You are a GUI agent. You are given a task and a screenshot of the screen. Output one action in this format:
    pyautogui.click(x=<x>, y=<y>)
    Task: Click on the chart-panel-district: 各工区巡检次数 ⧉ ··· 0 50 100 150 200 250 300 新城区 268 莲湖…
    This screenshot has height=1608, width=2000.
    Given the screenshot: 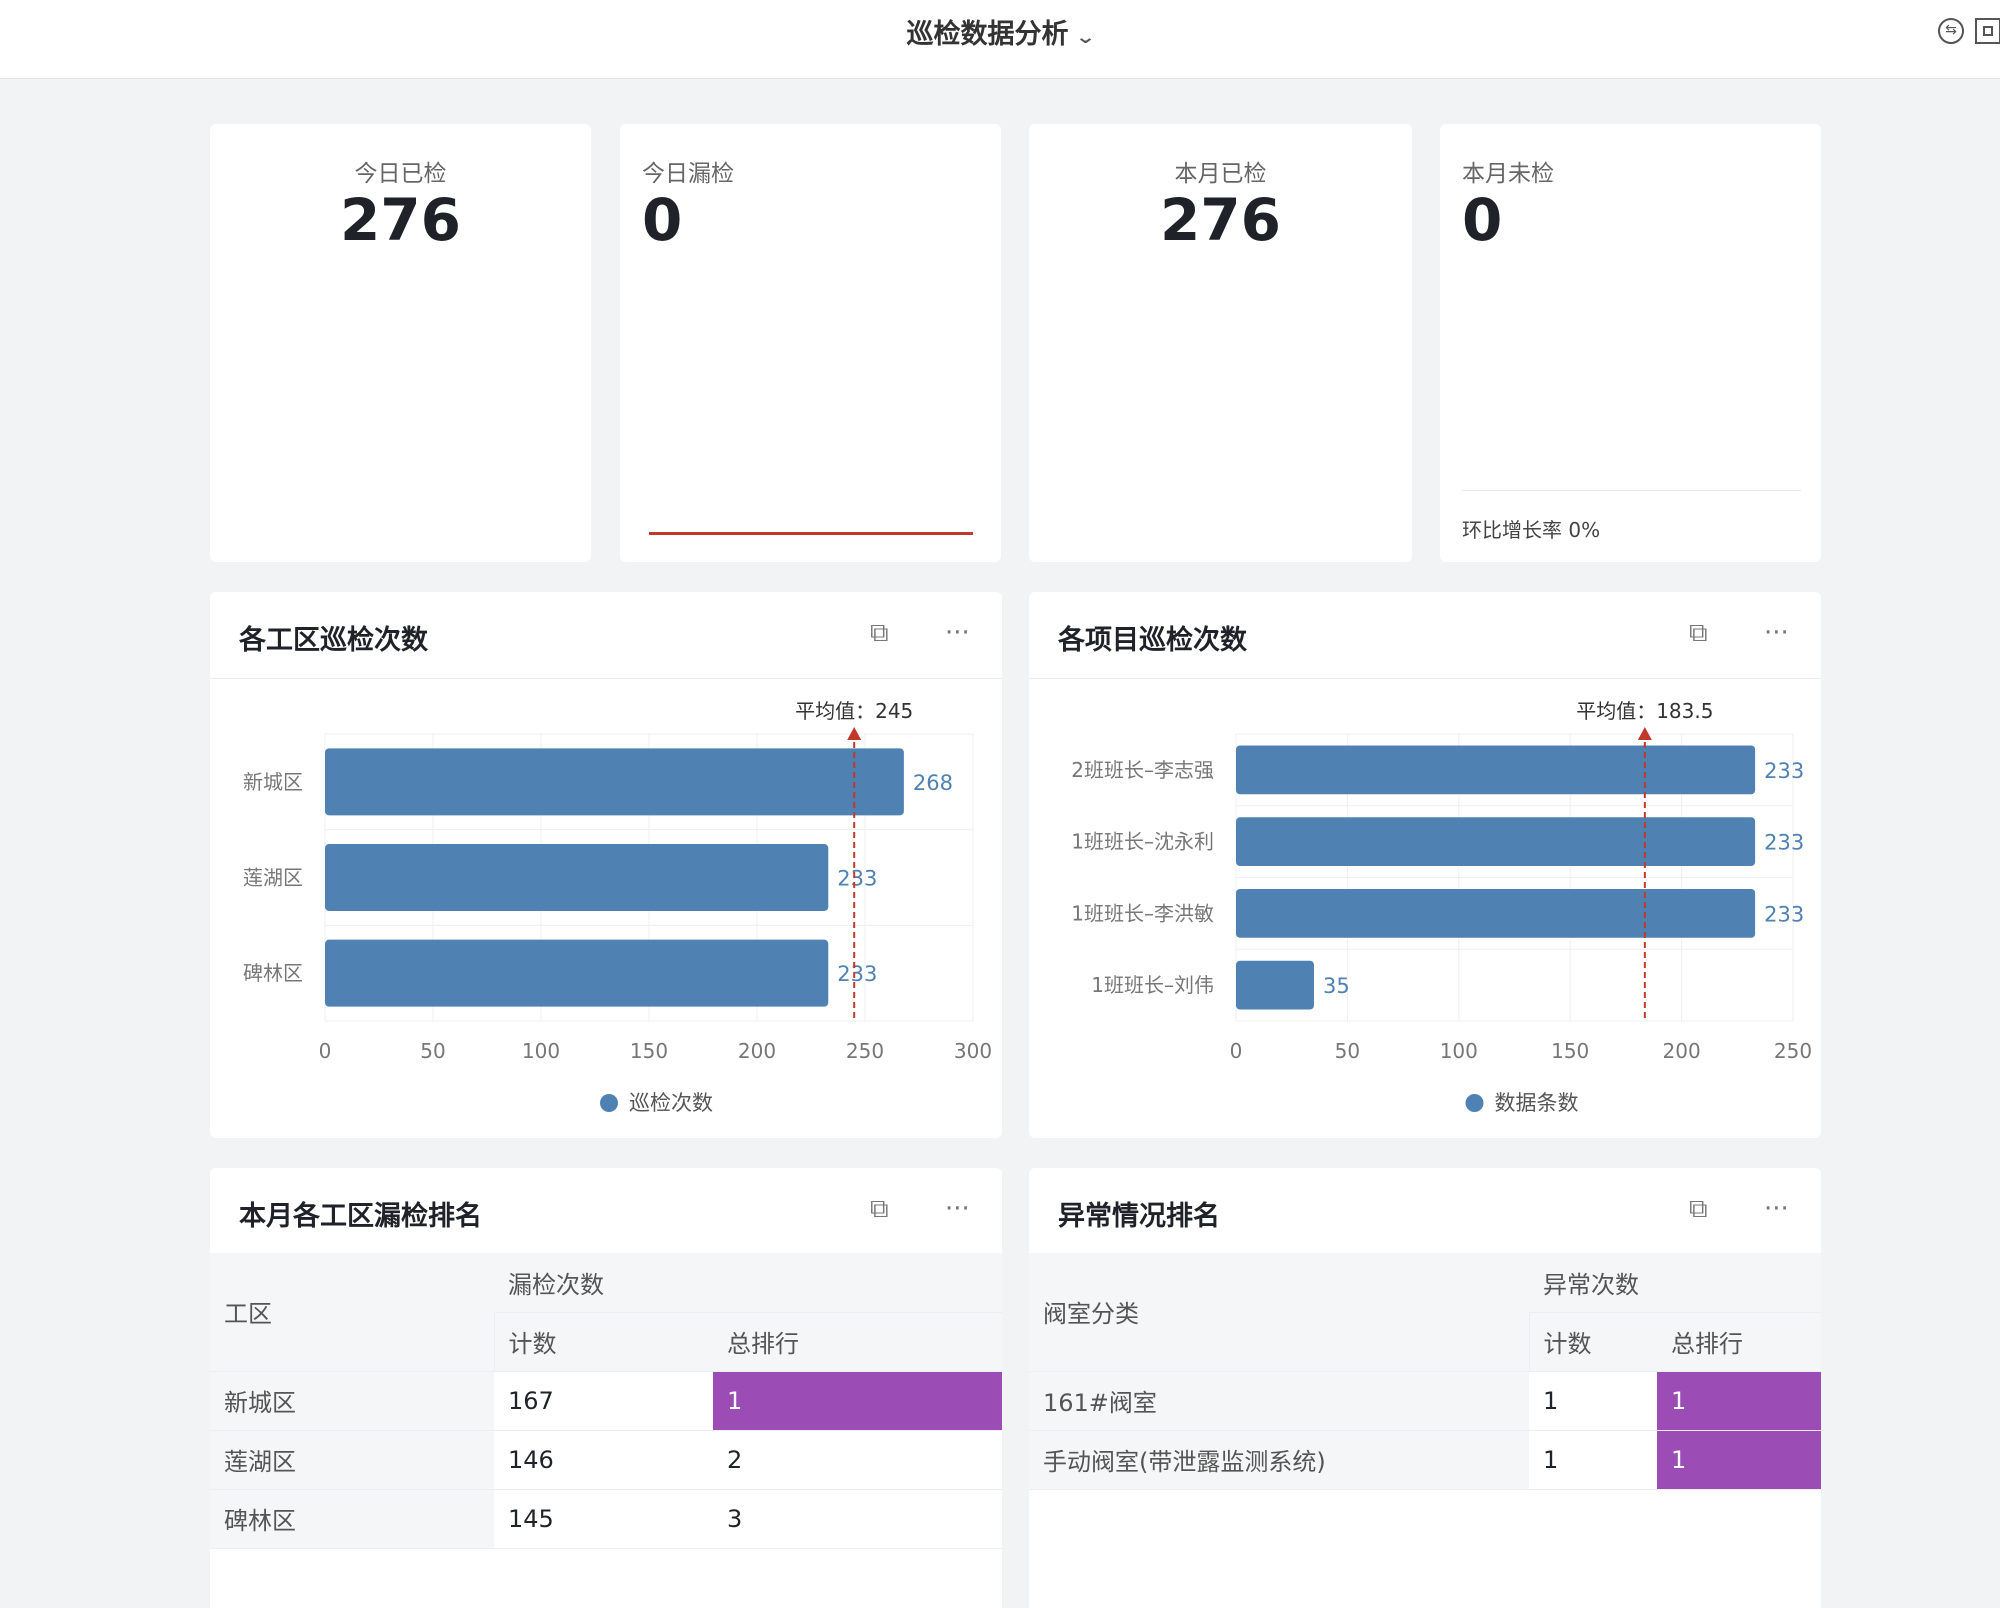 What is the action you would take?
    pyautogui.click(x=606, y=865)
    